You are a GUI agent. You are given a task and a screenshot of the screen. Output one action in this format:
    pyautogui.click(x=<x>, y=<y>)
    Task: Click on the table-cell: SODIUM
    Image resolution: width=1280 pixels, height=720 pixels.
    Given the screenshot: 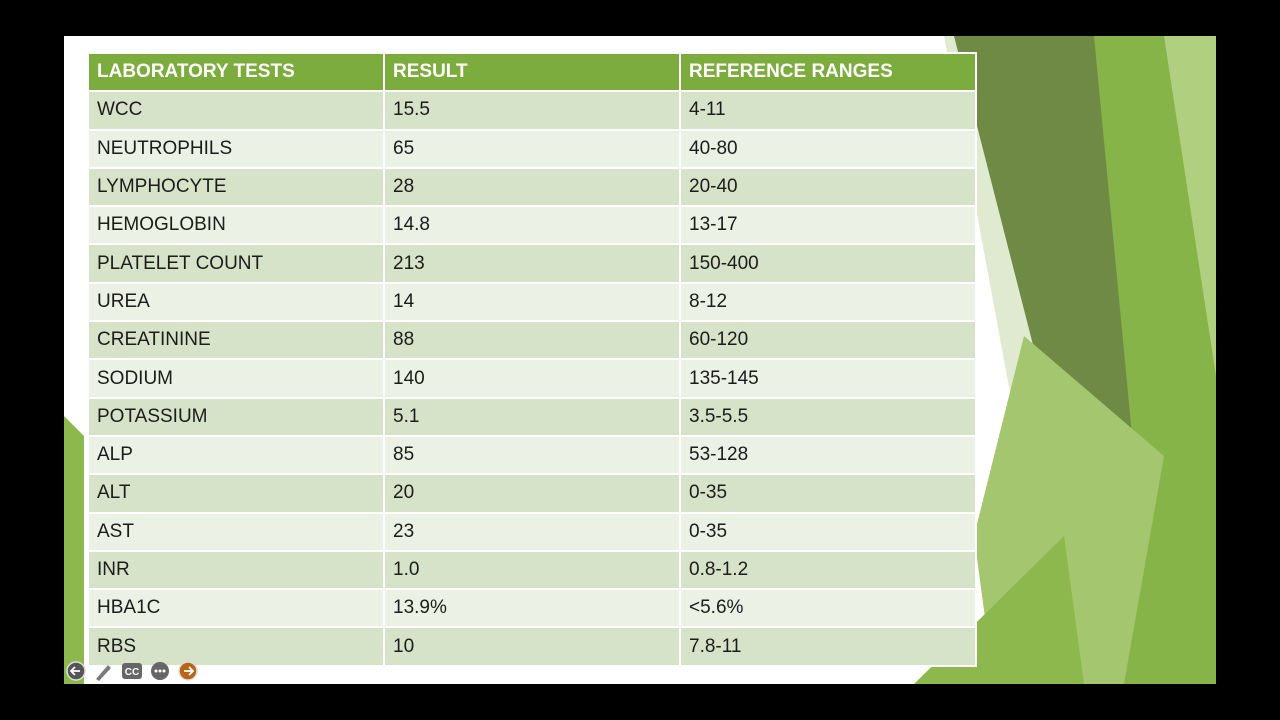 What is the action you would take?
    pyautogui.click(x=236, y=378)
    